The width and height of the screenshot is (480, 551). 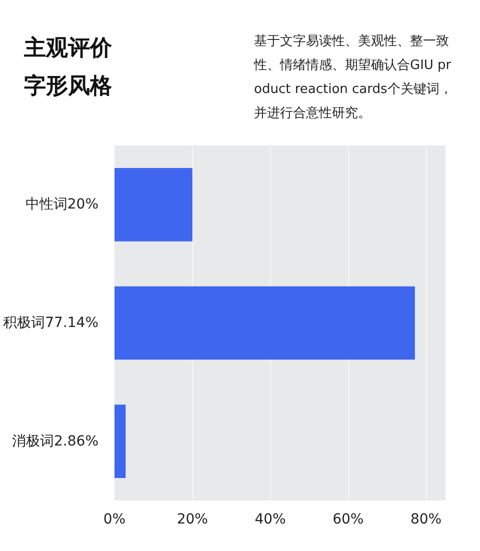 What do you see at coordinates (55, 441) in the screenshot?
I see `y-tick-label: 消极词2.86%` at bounding box center [55, 441].